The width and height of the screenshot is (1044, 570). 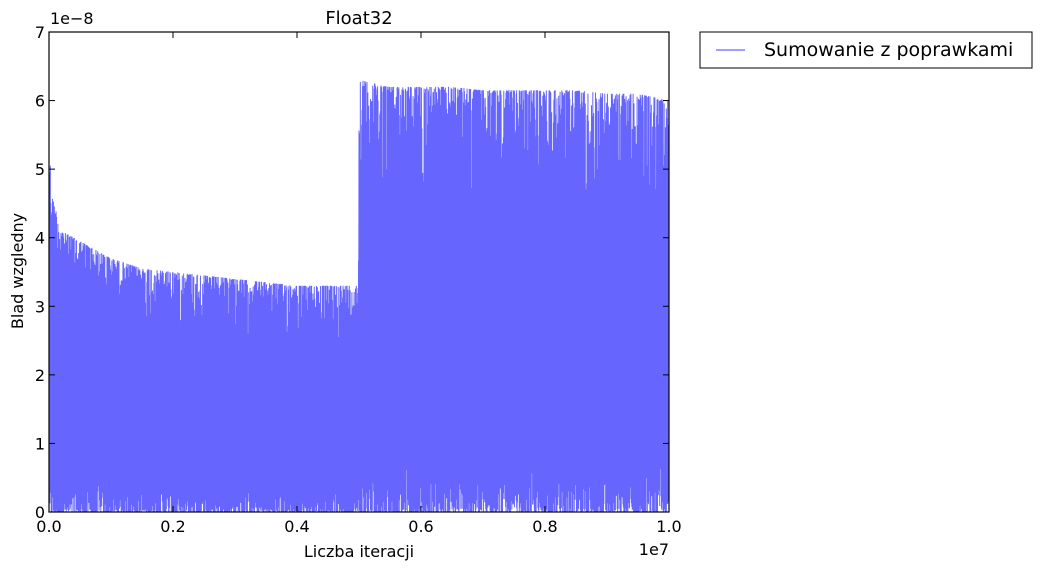 I want to click on legend-label: Sumowanie z poprawkami, so click(x=888, y=50).